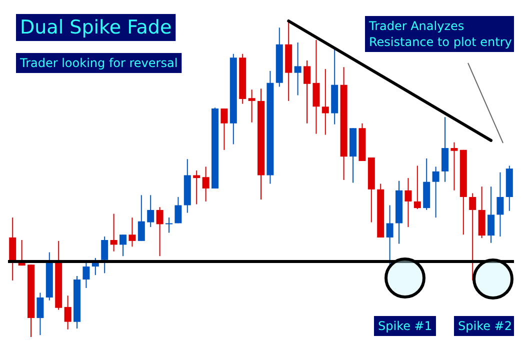 The height and width of the screenshot is (353, 522). What do you see at coordinates (96, 27) in the screenshot?
I see `chart-title: Dual Spike Fade` at bounding box center [96, 27].